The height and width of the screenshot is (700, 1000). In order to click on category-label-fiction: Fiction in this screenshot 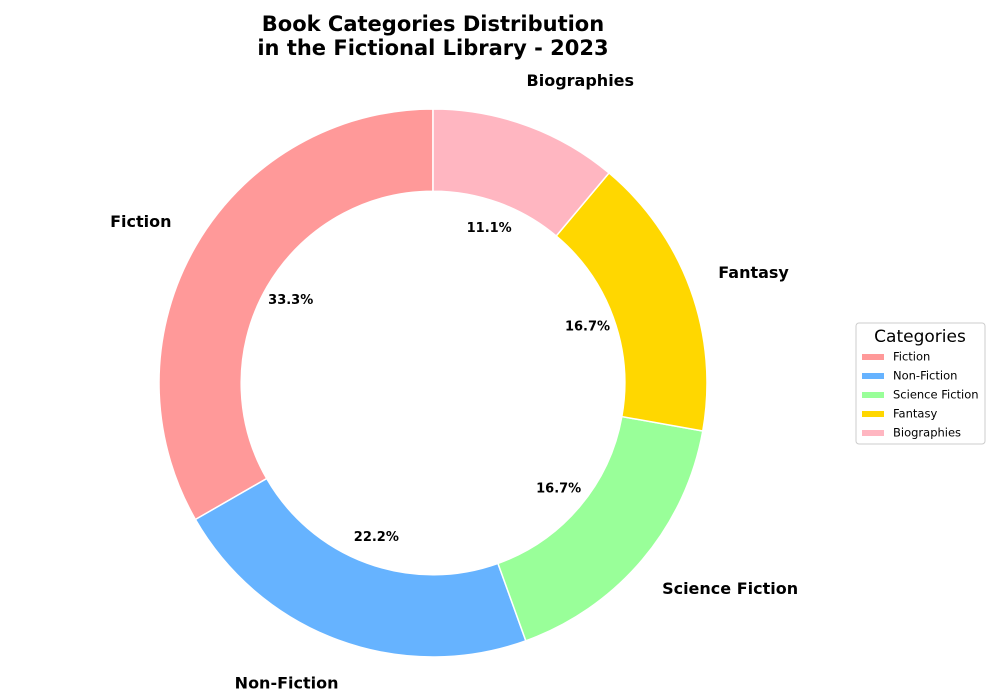, I will do `click(140, 221)`.